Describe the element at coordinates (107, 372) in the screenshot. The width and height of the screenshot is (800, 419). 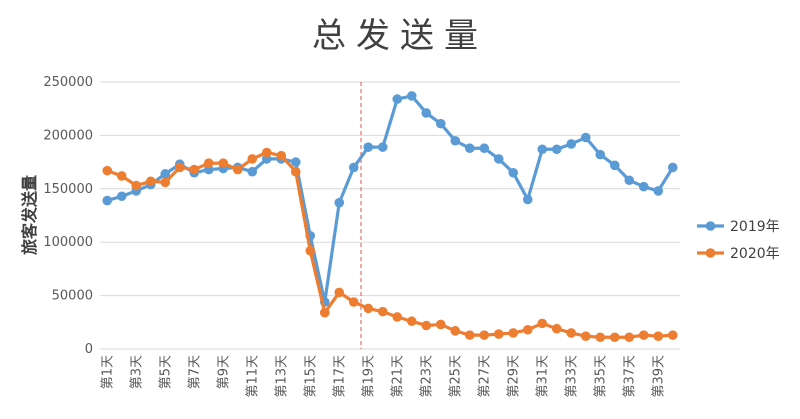
I see `x-tick-label: 第1天` at that location.